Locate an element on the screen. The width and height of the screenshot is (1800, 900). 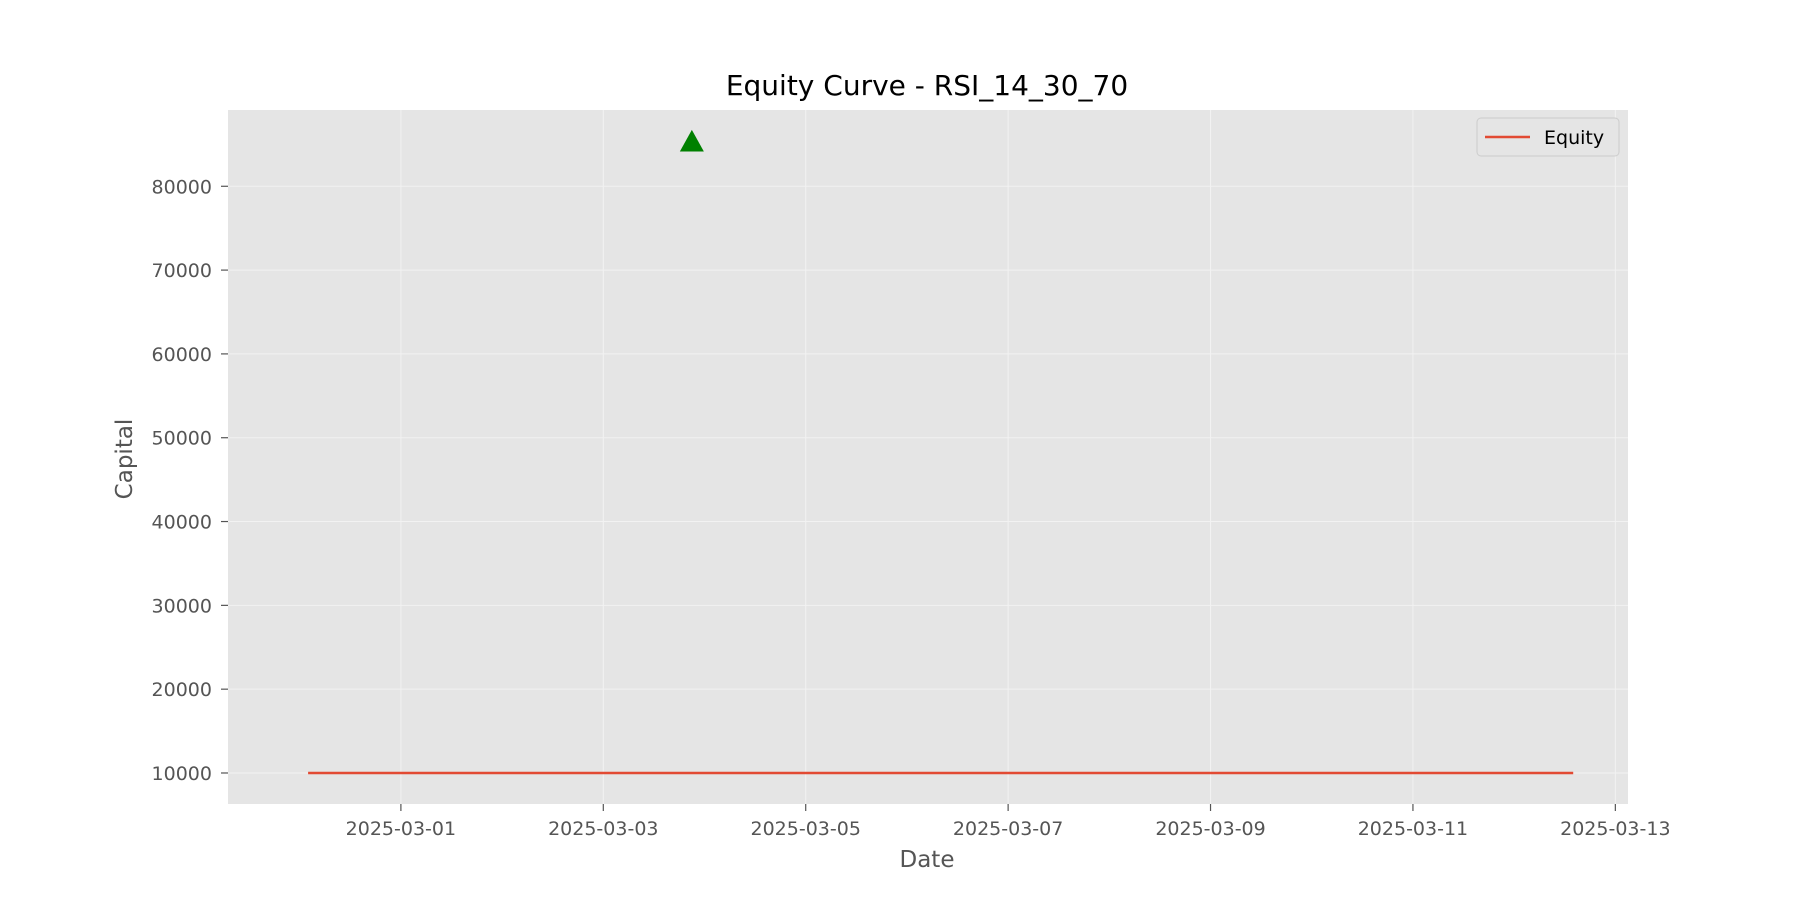
y-tick-label: 70000 is located at coordinates (182, 271).